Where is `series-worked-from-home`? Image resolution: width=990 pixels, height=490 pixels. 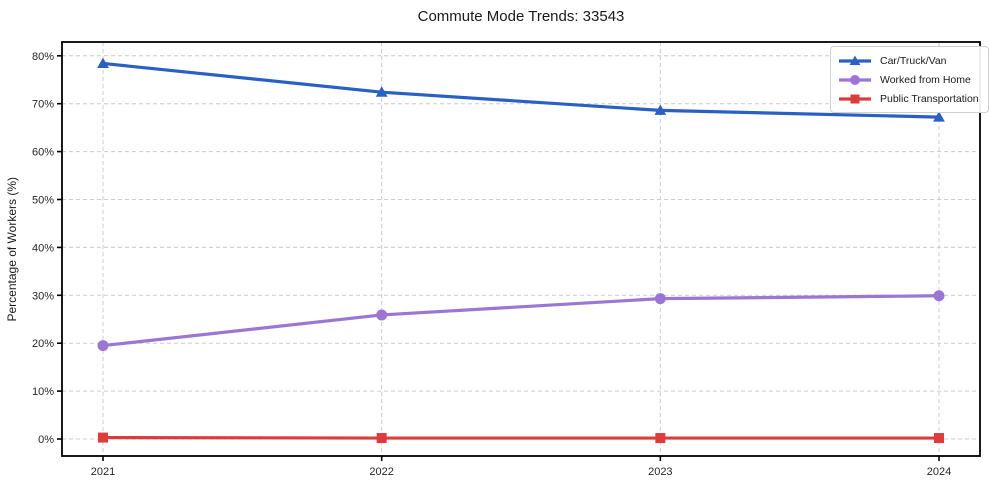 series-worked-from-home is located at coordinates (521, 321).